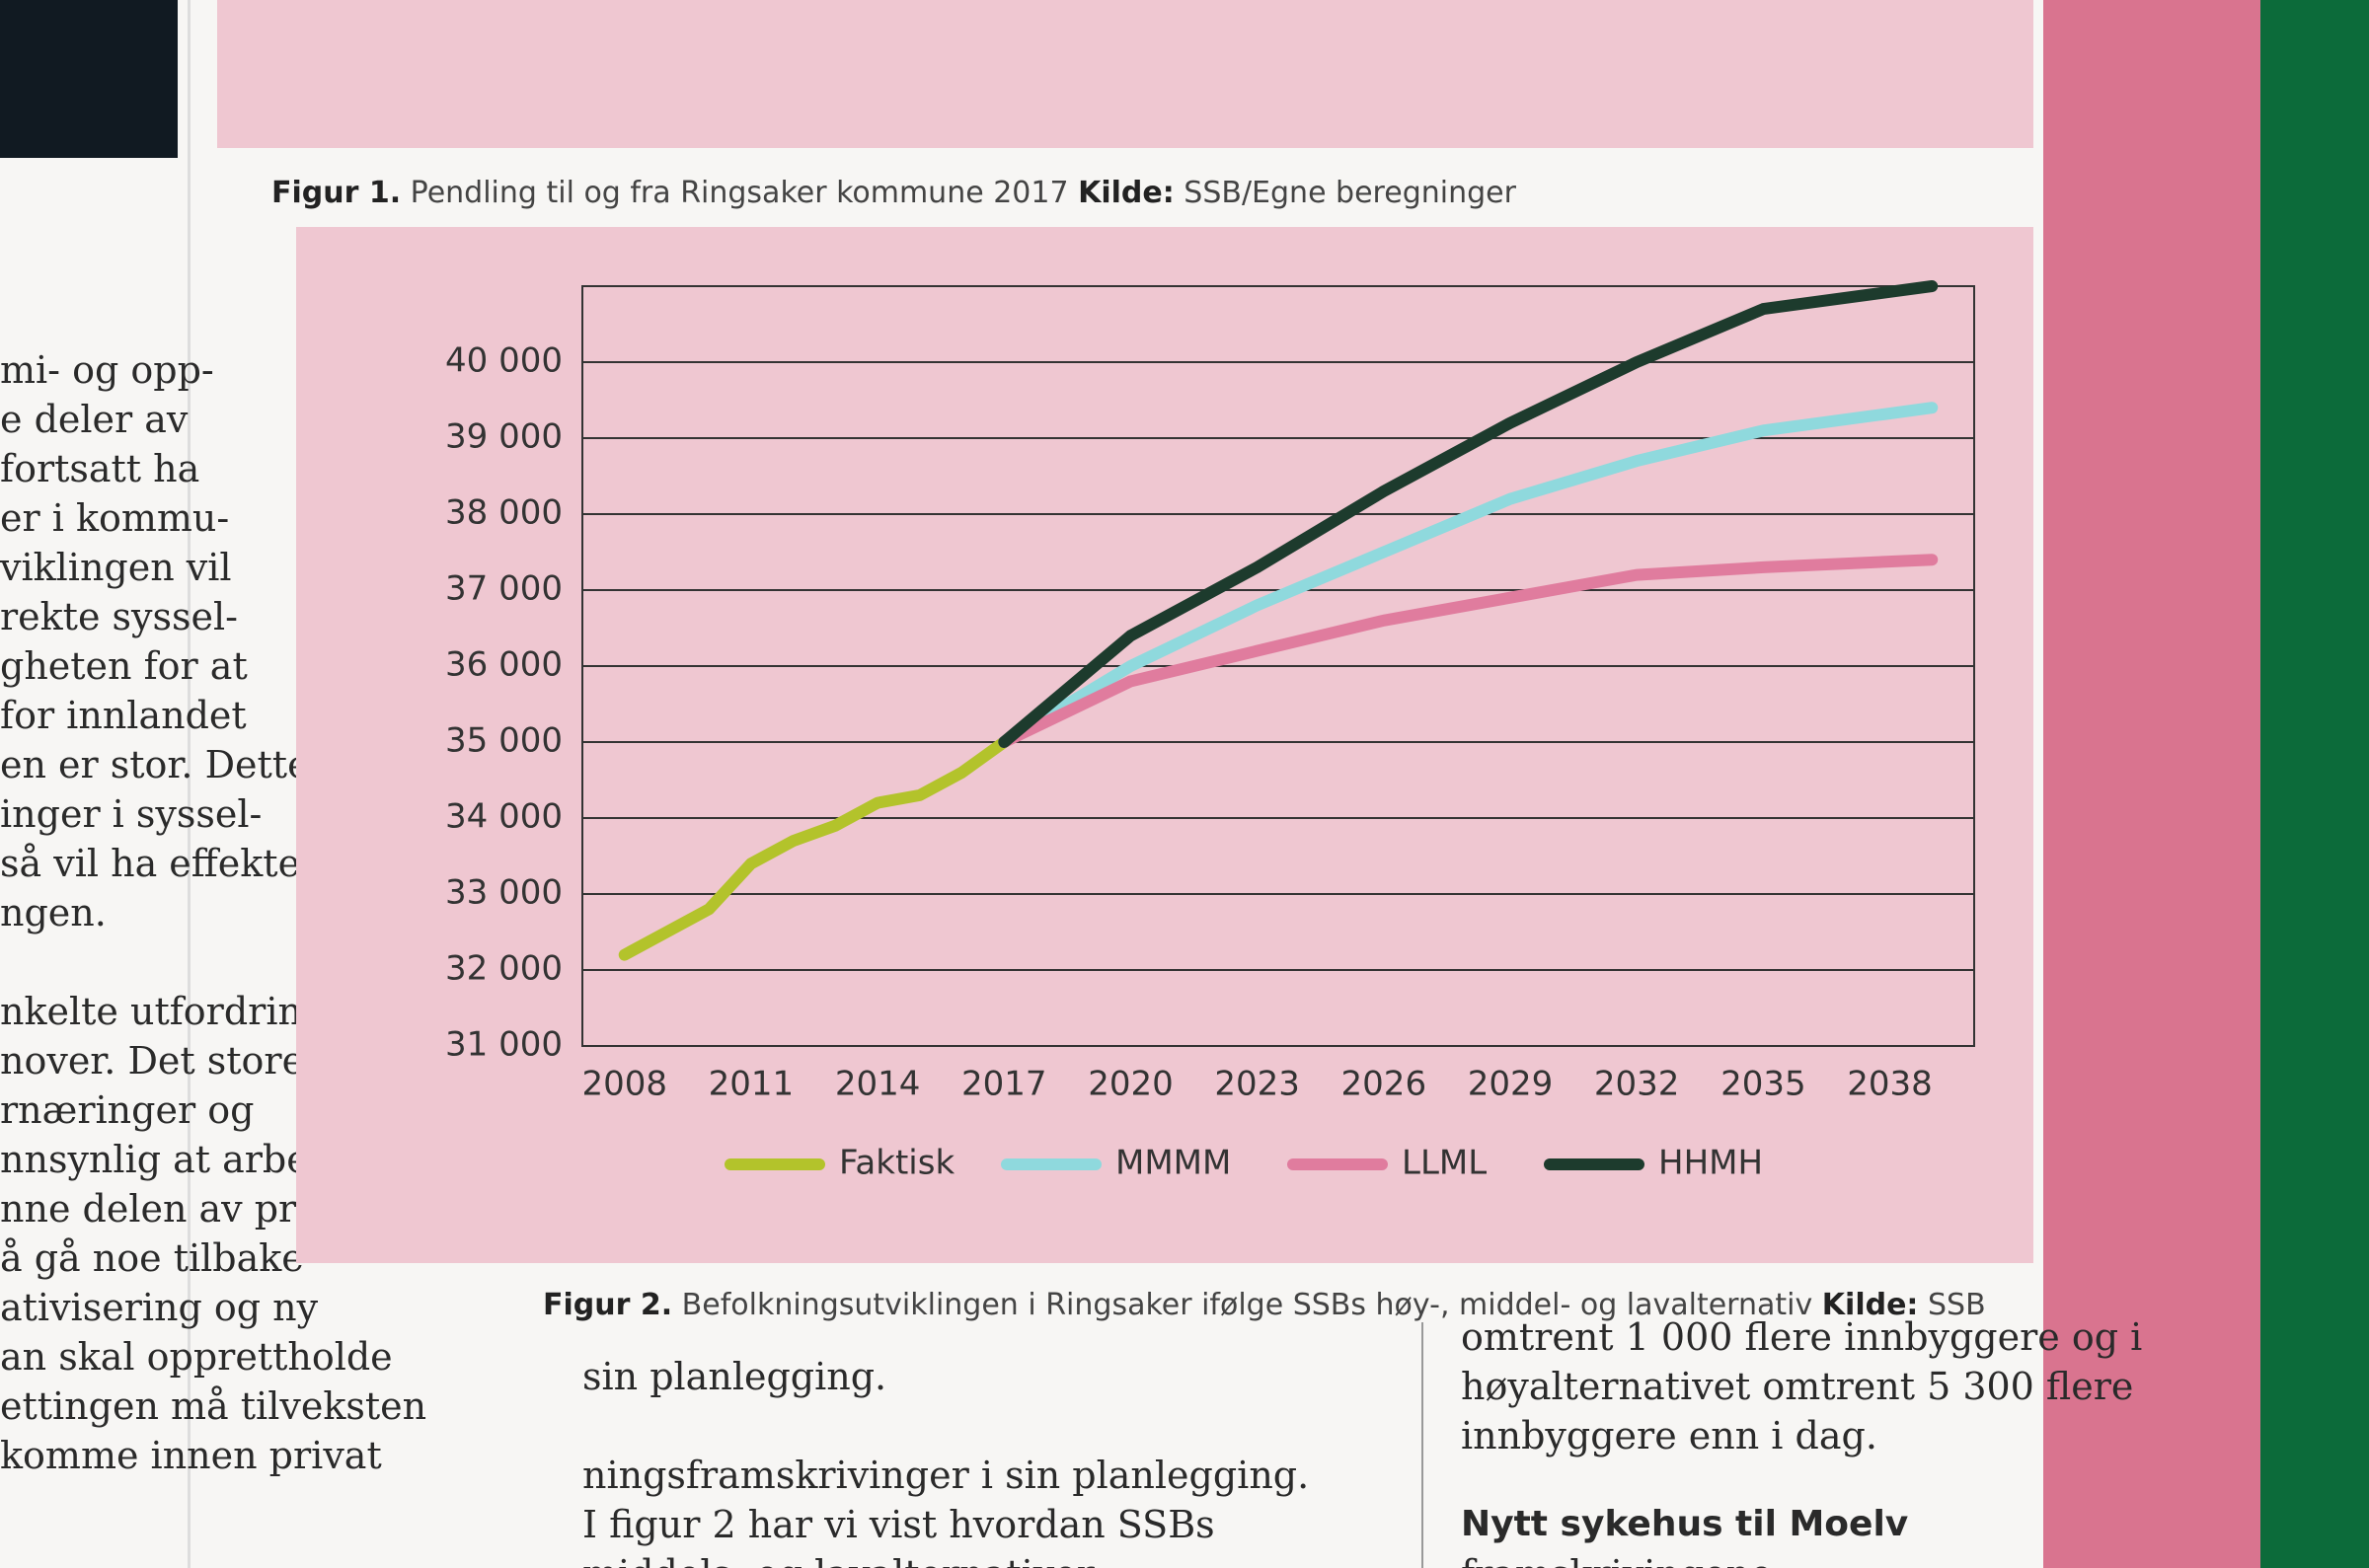  Describe the element at coordinates (1173, 1164) in the screenshot. I see `legend-label: MMMM` at that location.